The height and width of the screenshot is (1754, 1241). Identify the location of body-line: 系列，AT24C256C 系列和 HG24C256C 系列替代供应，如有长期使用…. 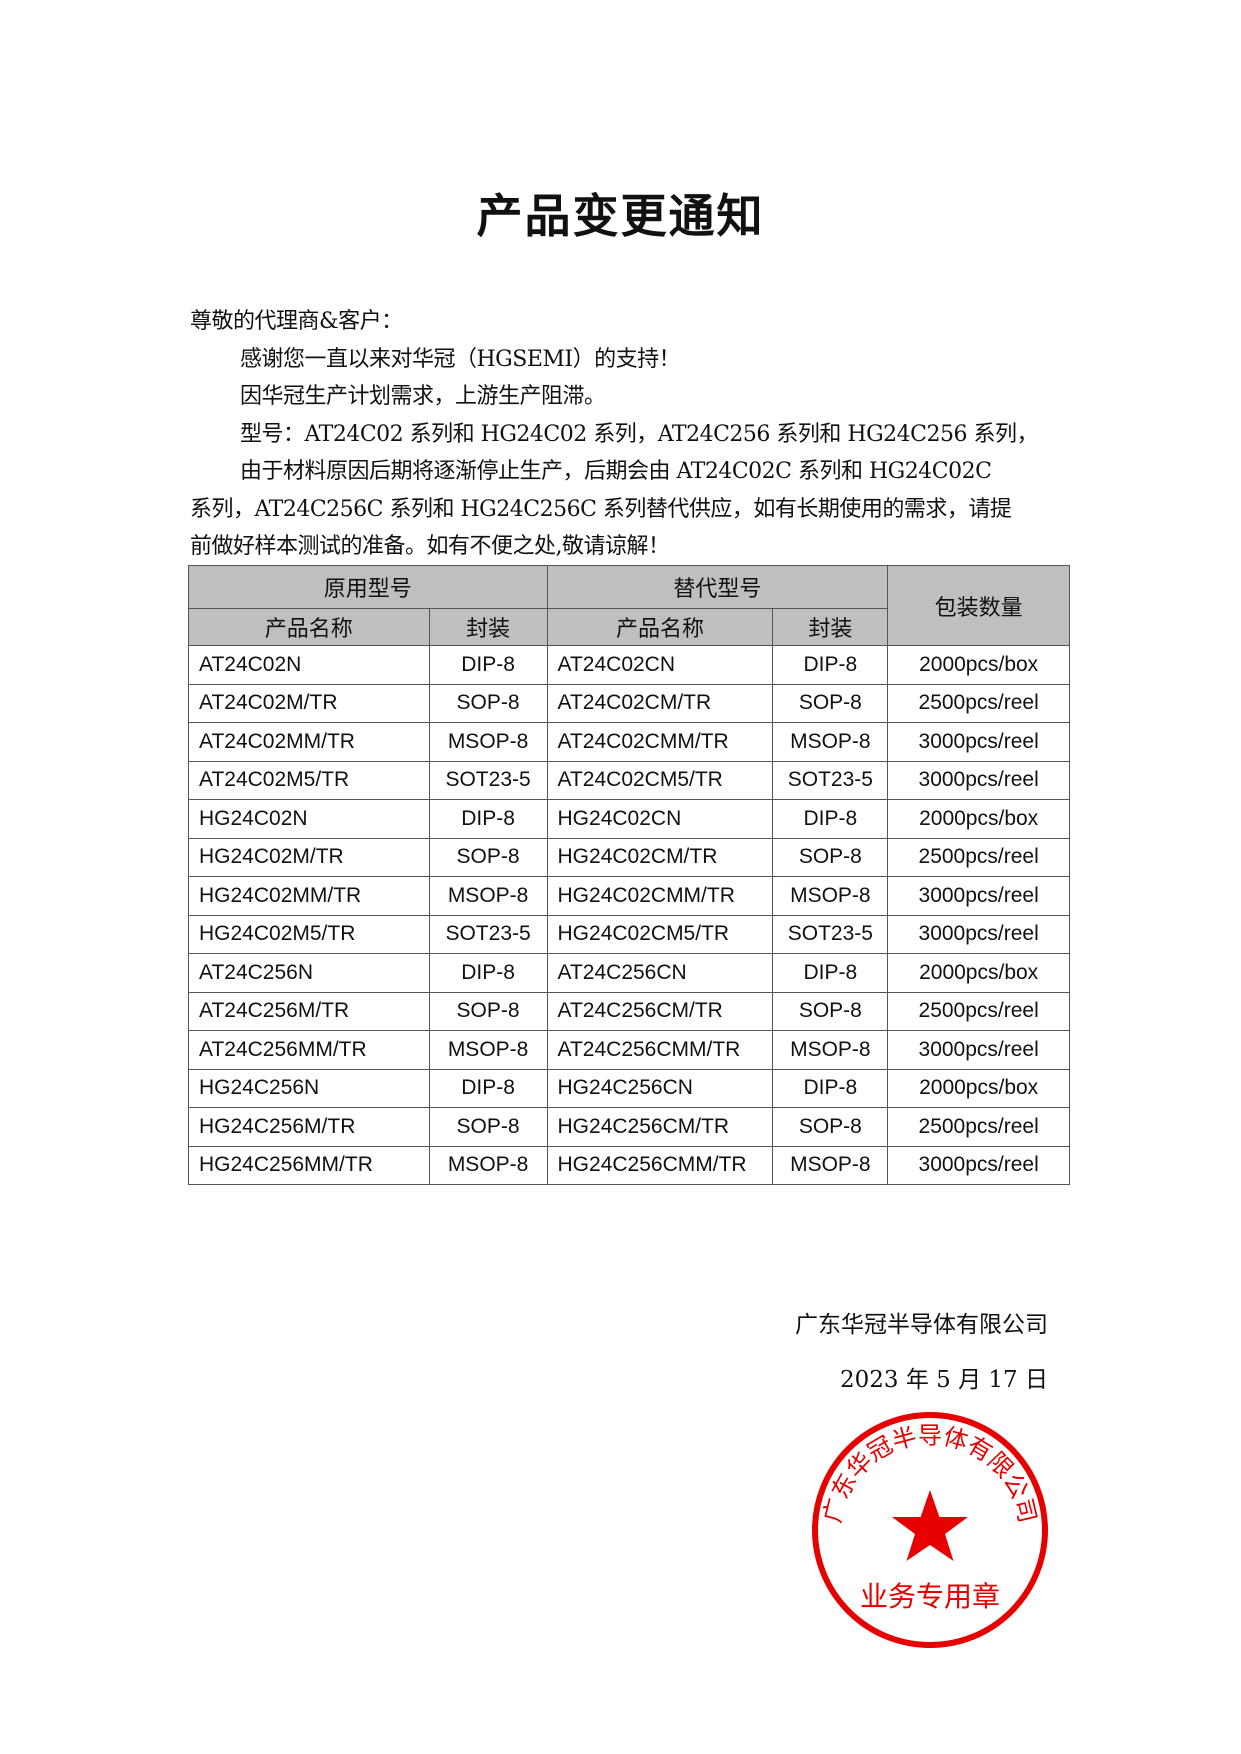
(601, 509).